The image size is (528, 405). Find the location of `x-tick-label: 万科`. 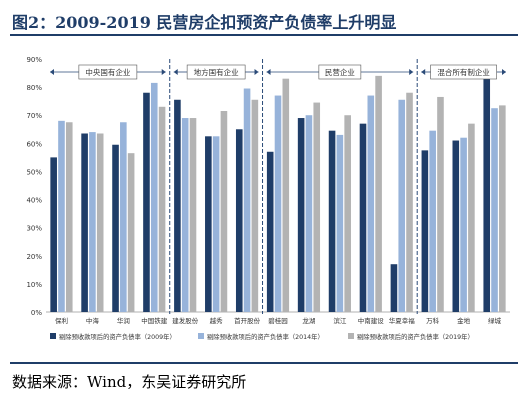

x-tick-label: 万科 is located at coordinates (433, 320).